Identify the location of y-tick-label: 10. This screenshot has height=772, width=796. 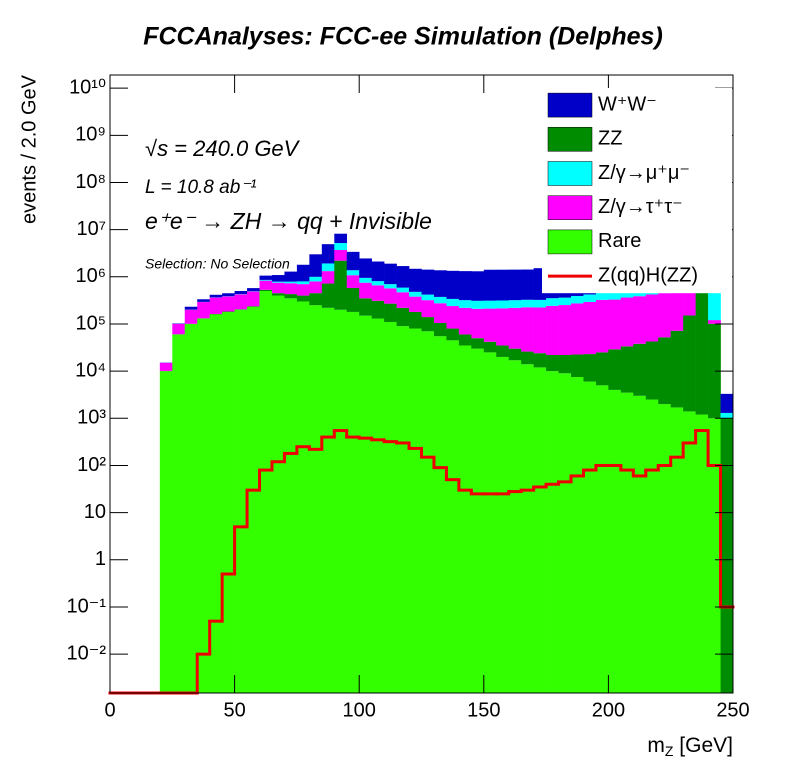
(95, 512).